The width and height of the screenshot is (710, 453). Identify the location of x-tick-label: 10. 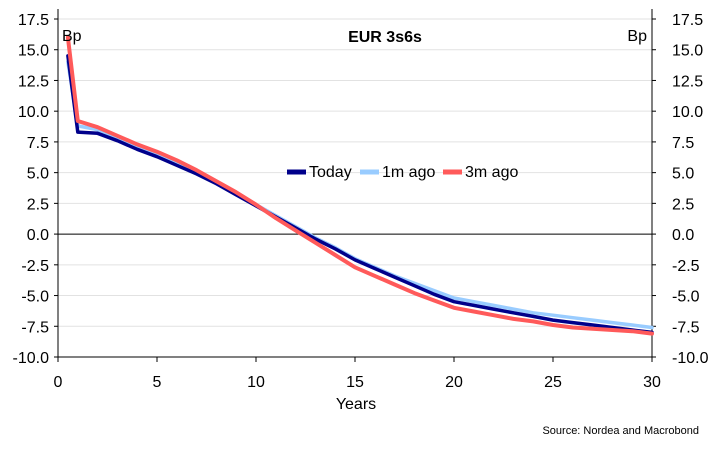
(256, 382).